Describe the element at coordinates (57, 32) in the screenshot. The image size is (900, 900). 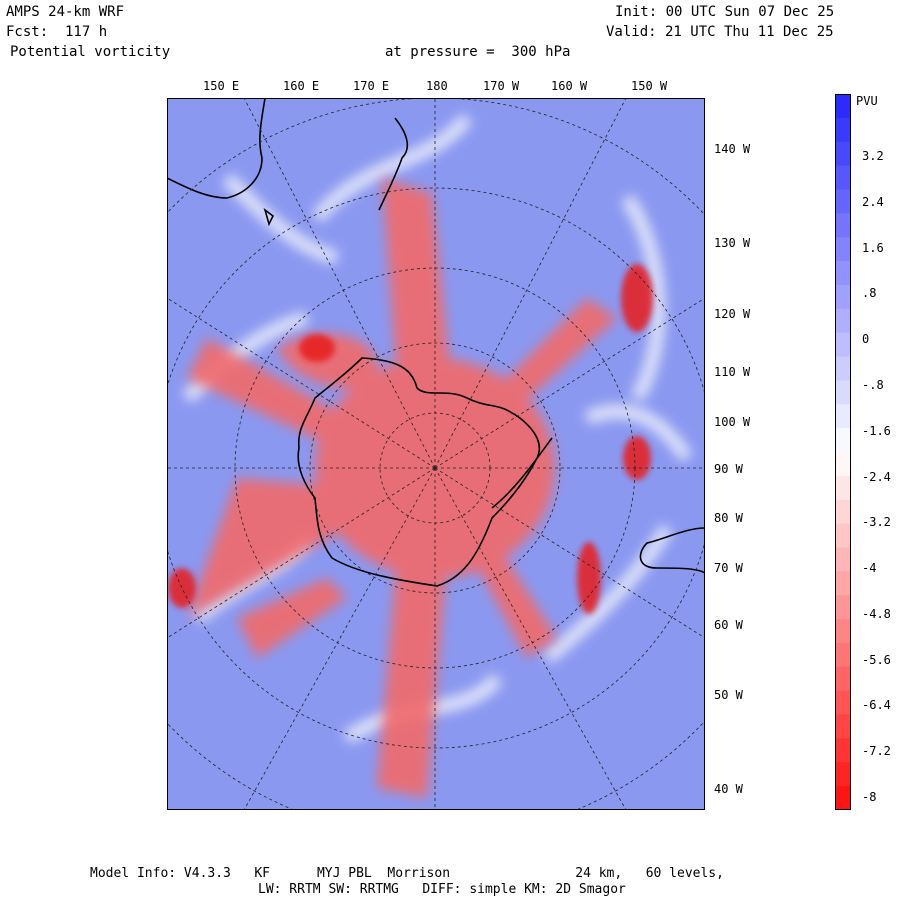
I see `forecast-hour: Fcst: 117 h` at that location.